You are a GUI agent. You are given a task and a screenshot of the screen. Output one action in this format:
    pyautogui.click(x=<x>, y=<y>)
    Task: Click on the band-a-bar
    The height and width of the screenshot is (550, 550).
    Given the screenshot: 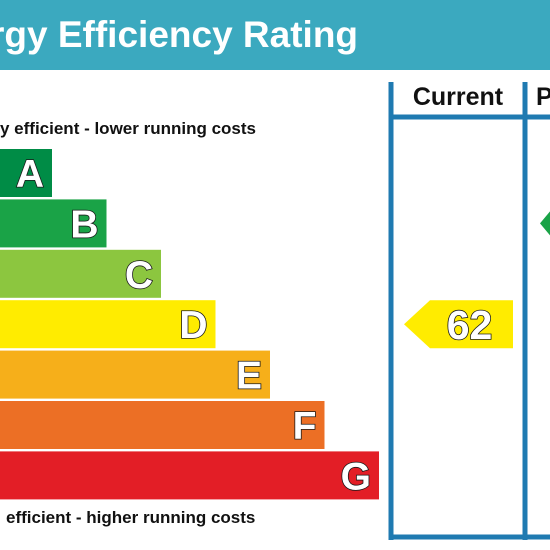 What is the action you would take?
    pyautogui.click(x=26, y=173)
    